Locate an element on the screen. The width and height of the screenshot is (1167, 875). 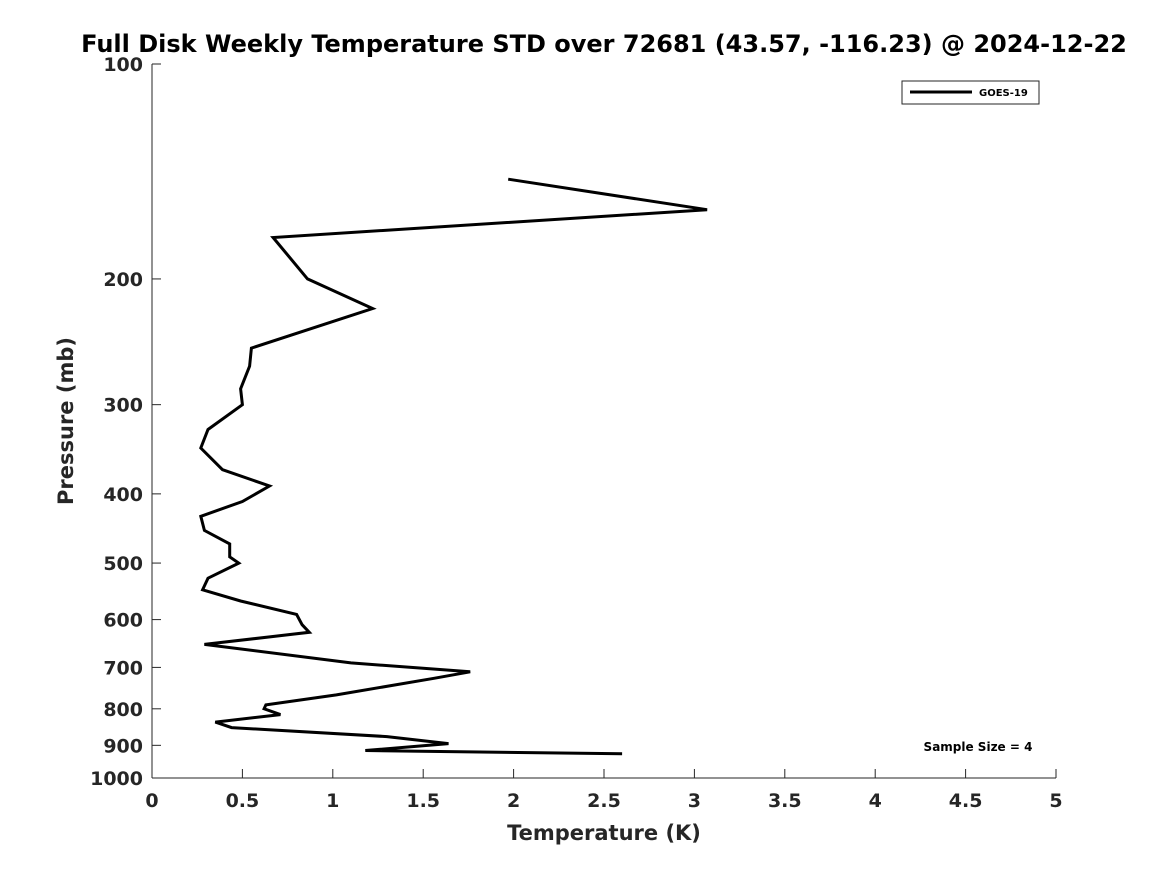
x-axis-label: Temperature (K) is located at coordinates (604, 833).